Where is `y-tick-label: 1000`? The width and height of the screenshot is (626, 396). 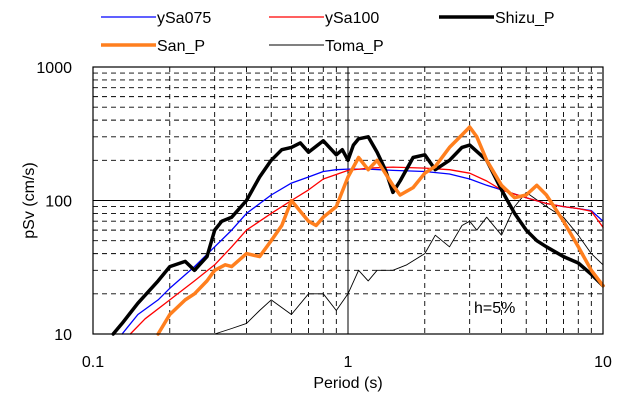
y-tick-label: 1000 is located at coordinates (54, 68).